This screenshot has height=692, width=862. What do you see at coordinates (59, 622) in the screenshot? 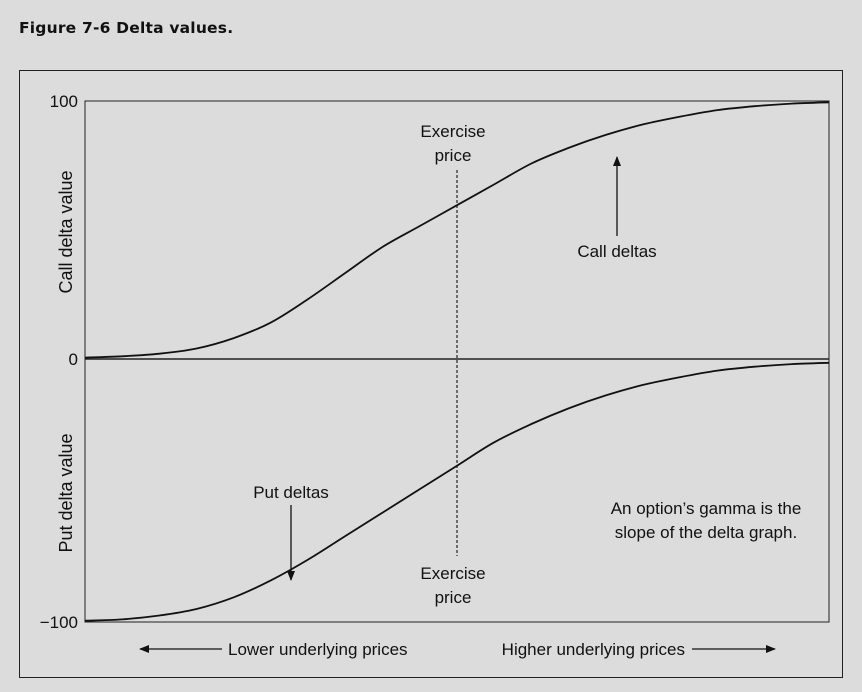
I see `y-tick-minus-100: −100` at bounding box center [59, 622].